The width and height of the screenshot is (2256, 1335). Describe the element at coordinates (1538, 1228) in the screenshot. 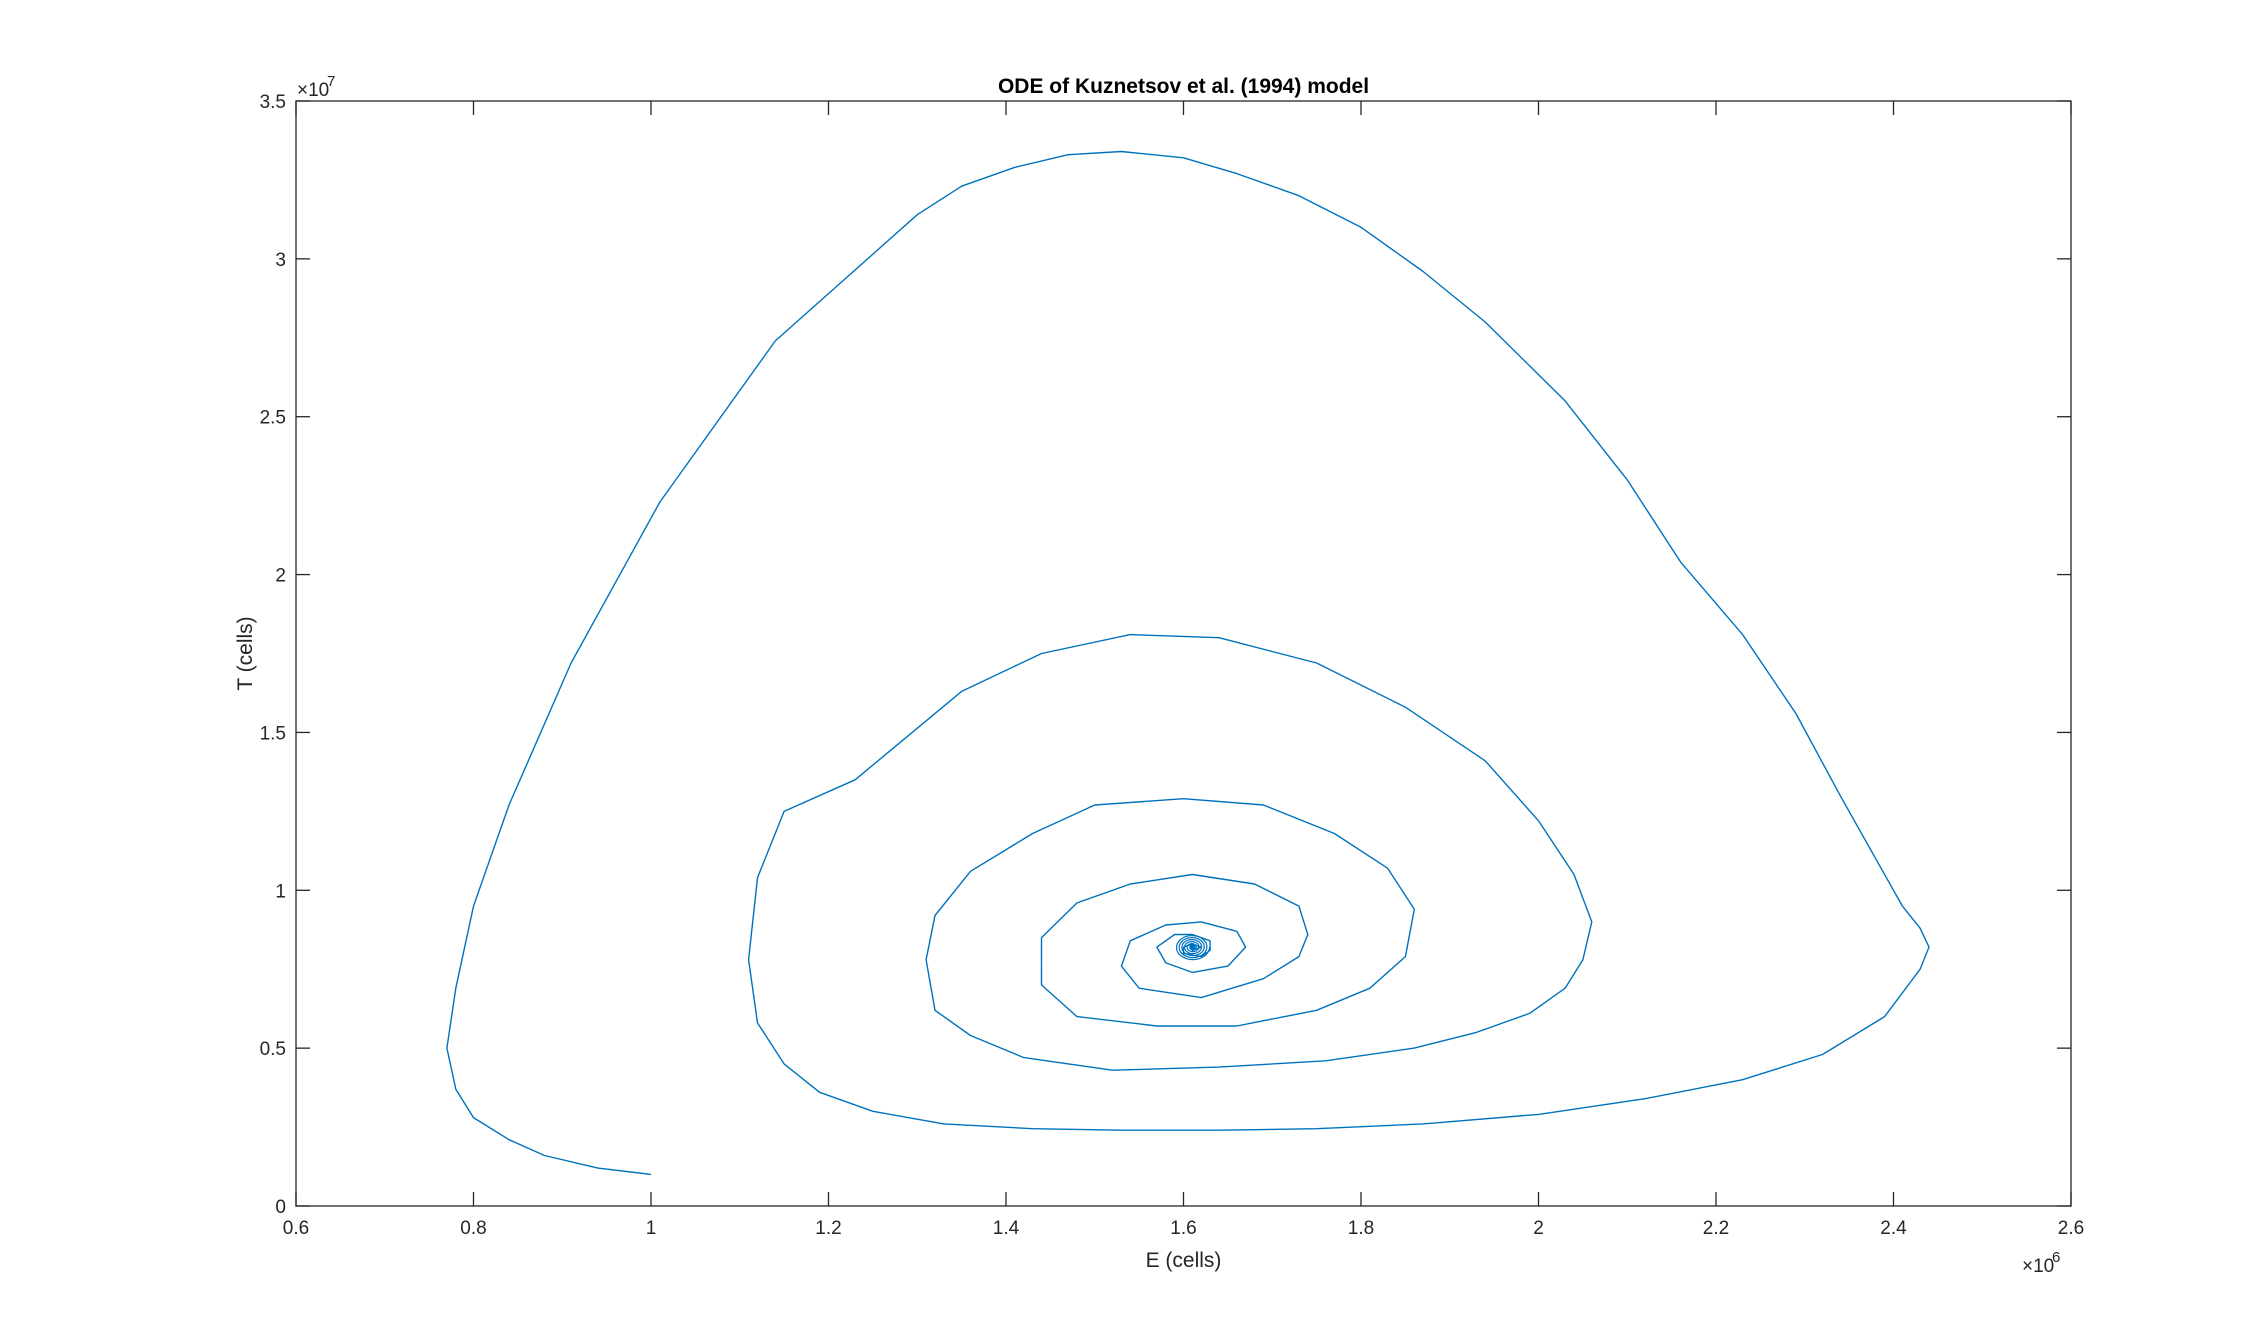

I see `x-tick-label: 2` at that location.